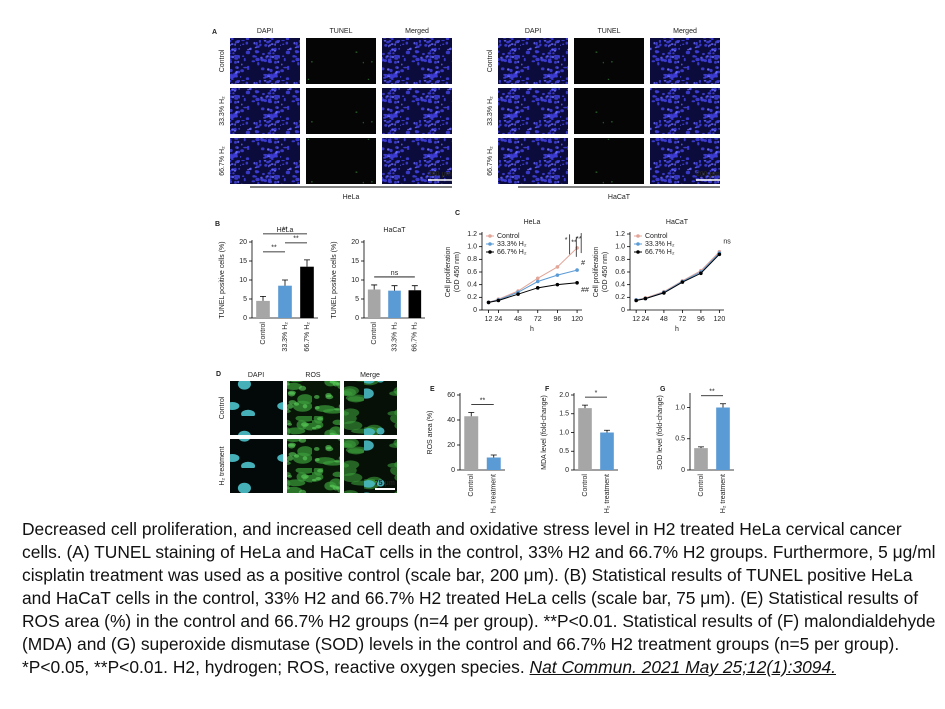 The width and height of the screenshot is (945, 709). What do you see at coordinates (564, 414) in the screenshot?
I see `y-tick-label: 1.5` at bounding box center [564, 414].